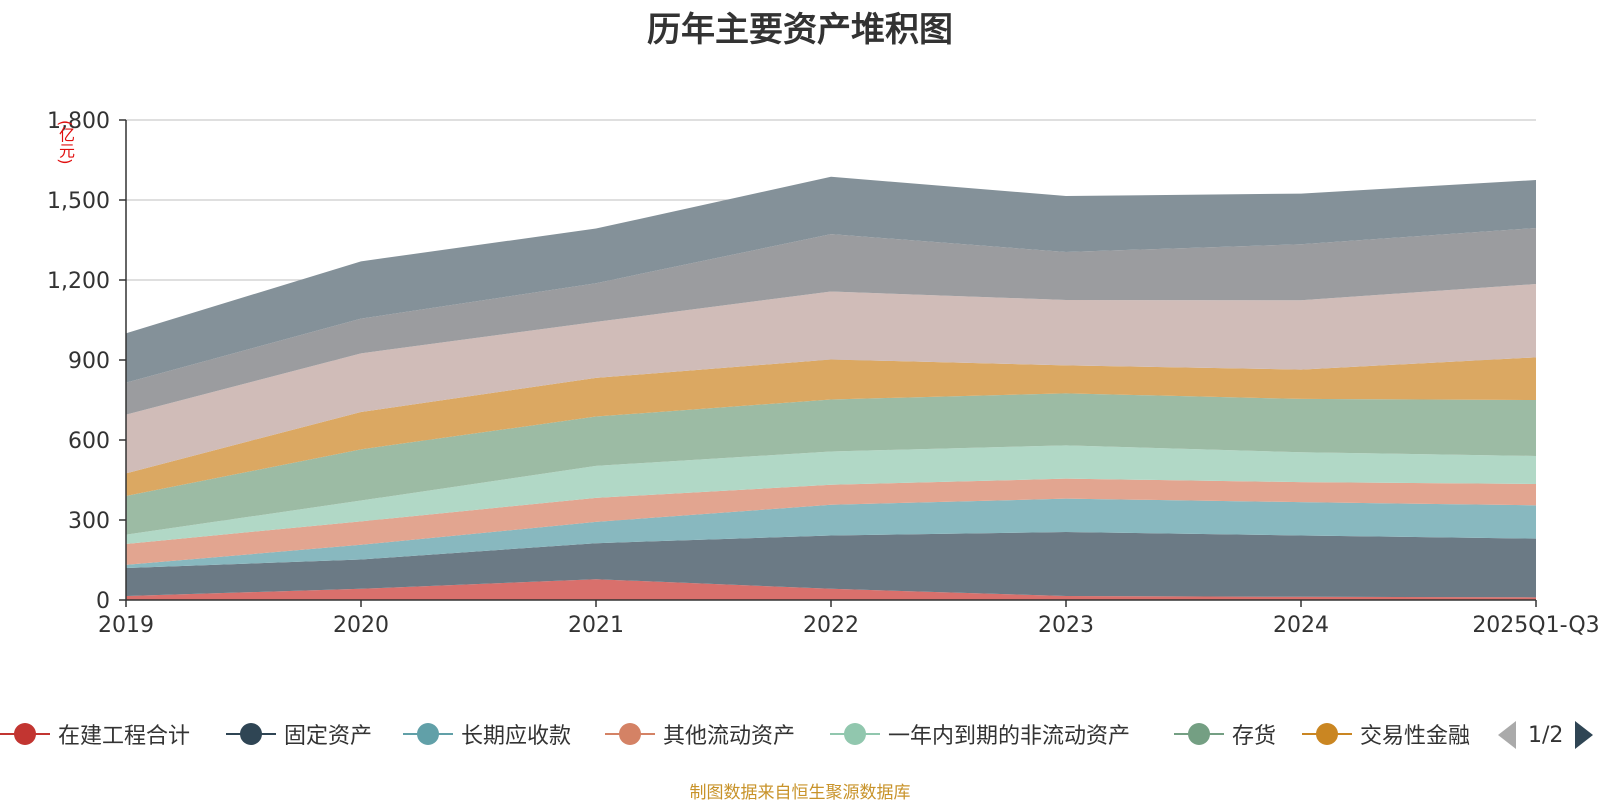 The image size is (1600, 803). I want to click on legend-item-4: 一年内到期的非流动资产, so click(980, 734).